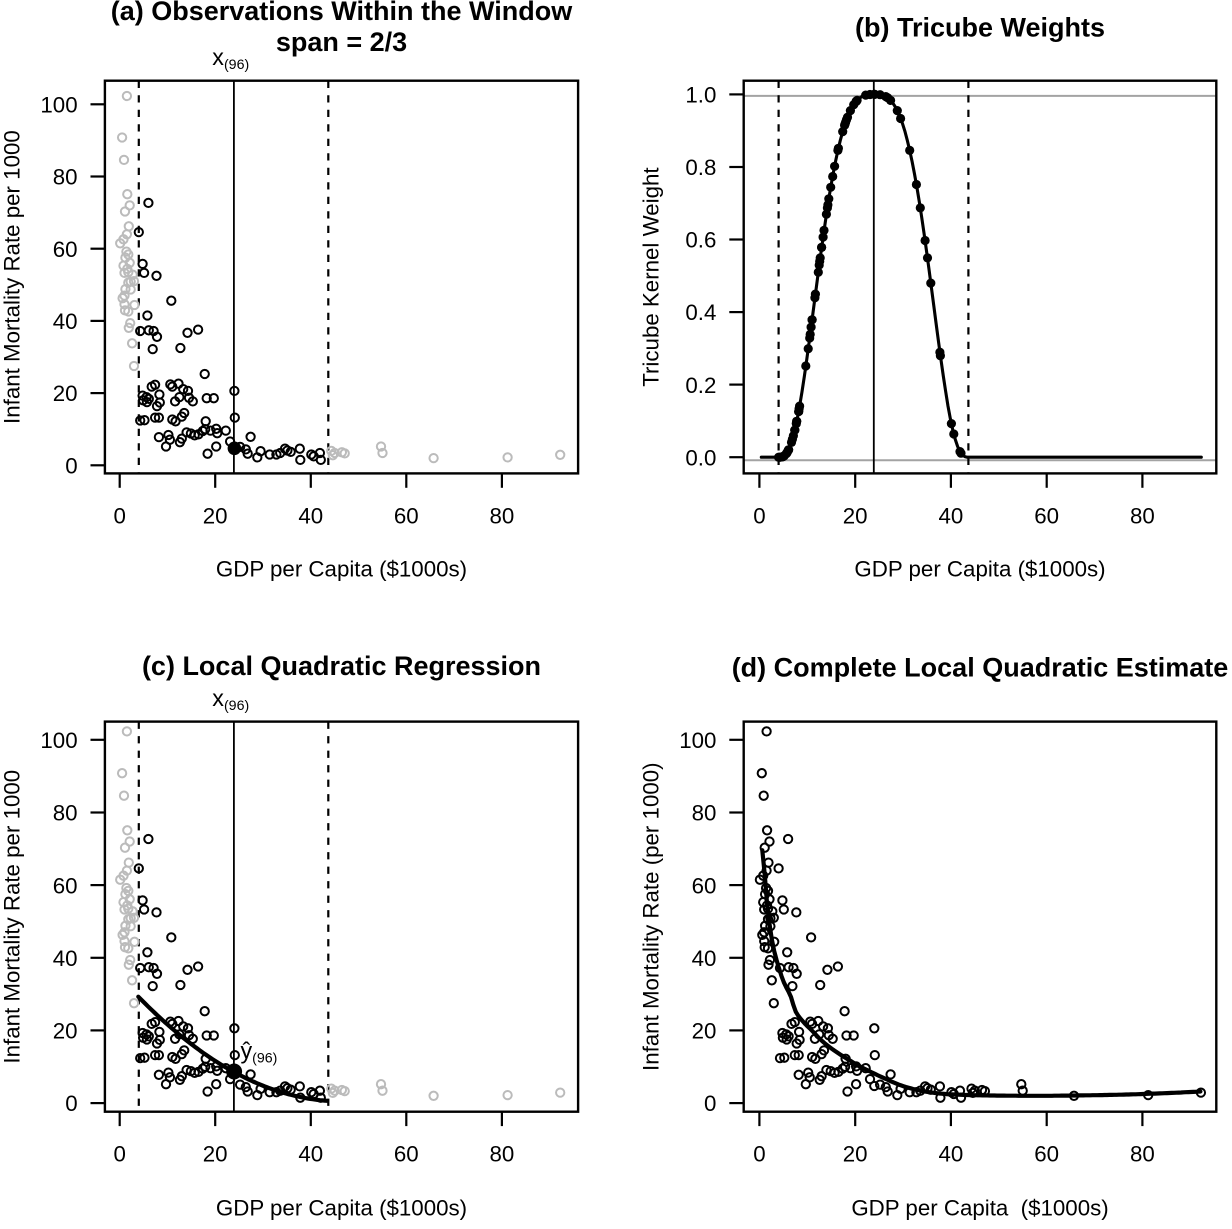 The width and height of the screenshot is (1232, 1229). What do you see at coordinates (700, 385) in the screenshot?
I see `svg-text: 0.2` at bounding box center [700, 385].